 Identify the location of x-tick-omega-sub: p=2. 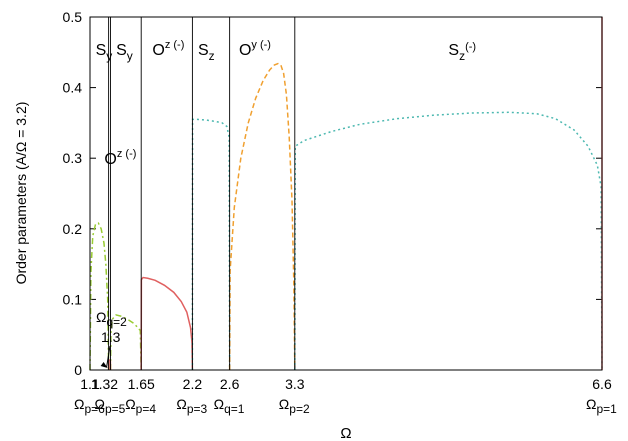
(299, 409).